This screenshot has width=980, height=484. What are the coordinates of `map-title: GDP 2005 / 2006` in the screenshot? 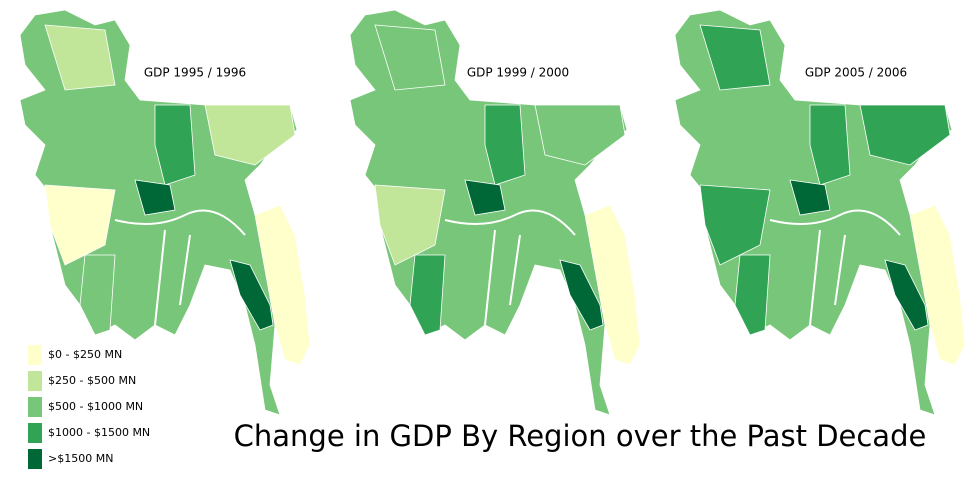 It's located at (856, 73).